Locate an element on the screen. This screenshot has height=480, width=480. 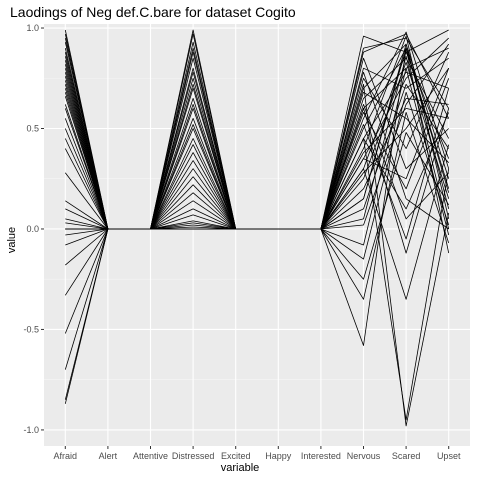
x-tick-label: Interested is located at coordinates (321, 456).